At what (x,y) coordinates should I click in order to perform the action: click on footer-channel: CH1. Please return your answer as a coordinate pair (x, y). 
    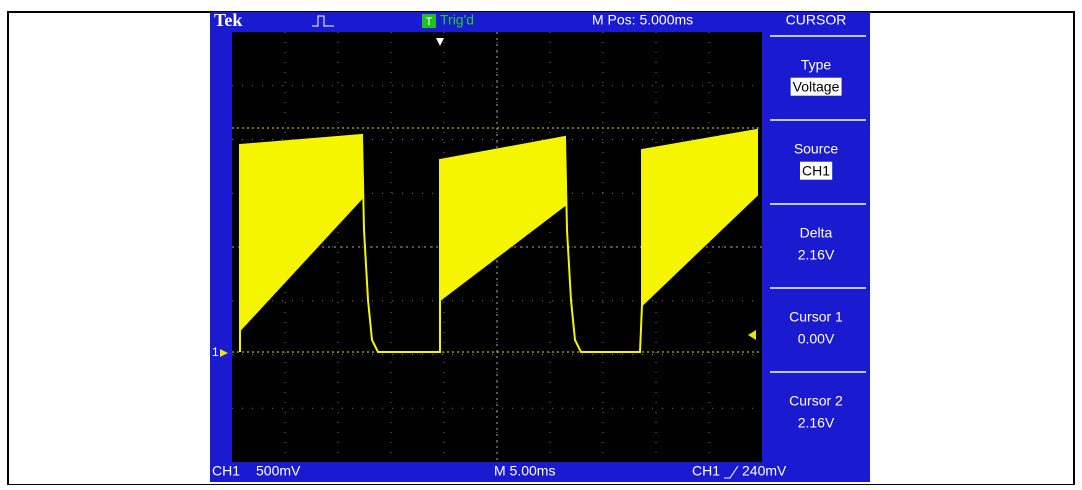
    Looking at the image, I should click on (226, 471).